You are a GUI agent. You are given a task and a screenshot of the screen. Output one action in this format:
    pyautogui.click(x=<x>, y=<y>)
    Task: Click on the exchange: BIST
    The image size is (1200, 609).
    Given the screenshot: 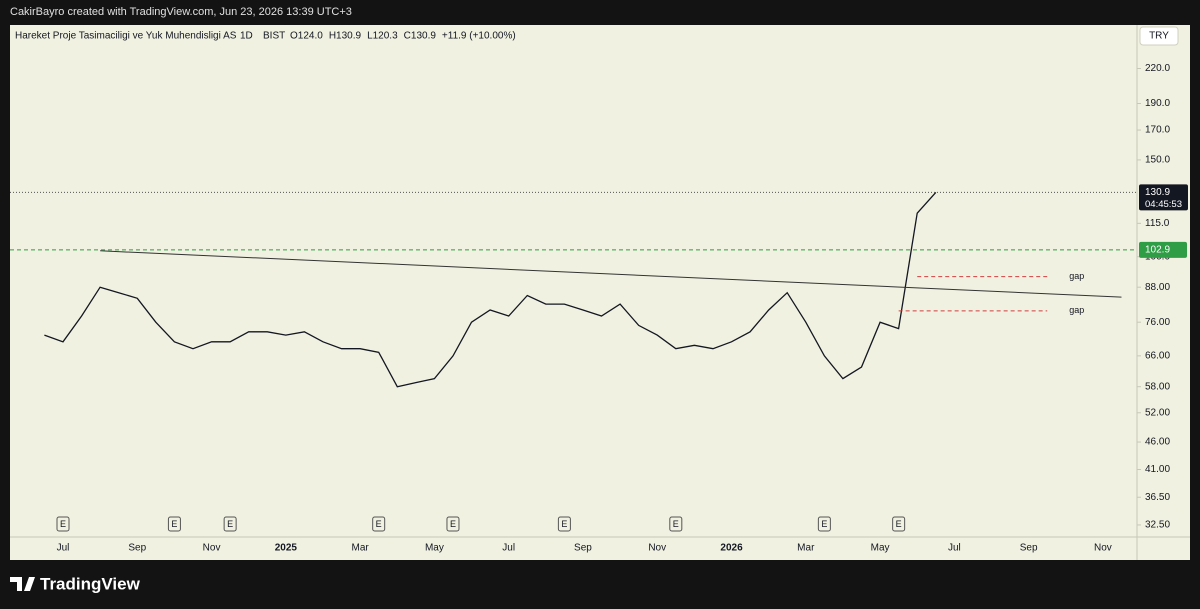 What is the action you would take?
    pyautogui.click(x=274, y=36)
    